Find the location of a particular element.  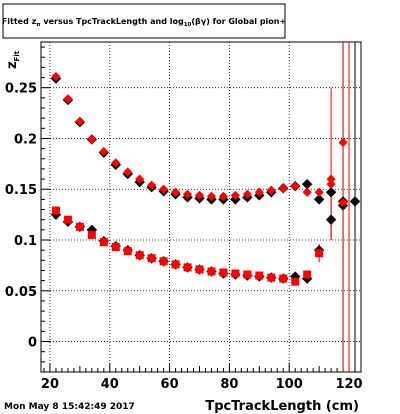

y-axis-label-sub: Fit is located at coordinates (17, 55).